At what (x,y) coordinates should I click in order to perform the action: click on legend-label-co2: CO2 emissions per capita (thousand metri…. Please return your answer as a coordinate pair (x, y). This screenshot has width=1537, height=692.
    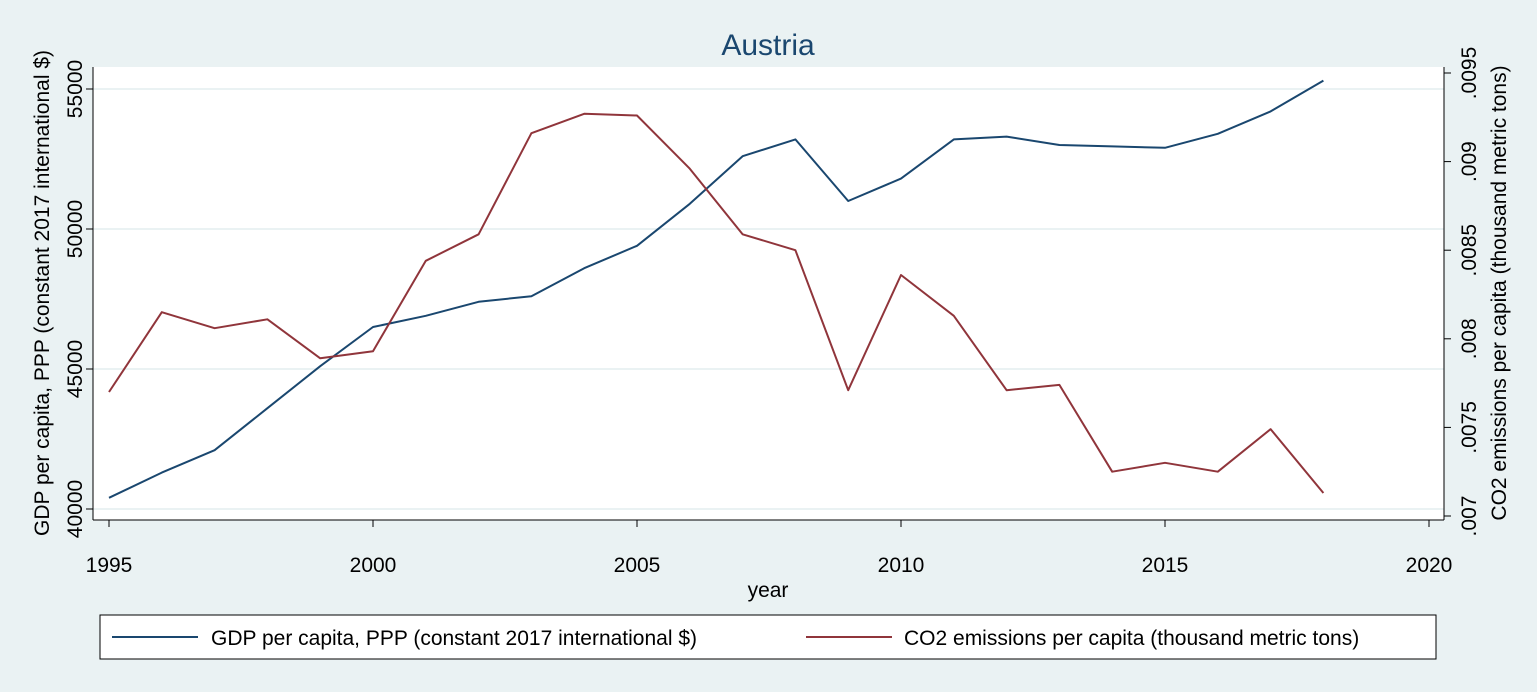
    Looking at the image, I should click on (1131, 638).